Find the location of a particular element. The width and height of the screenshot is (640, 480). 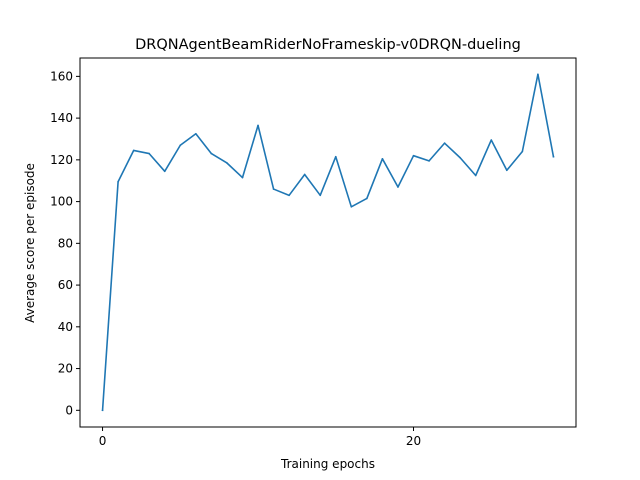

y-tick-label: 120 is located at coordinates (61, 160).